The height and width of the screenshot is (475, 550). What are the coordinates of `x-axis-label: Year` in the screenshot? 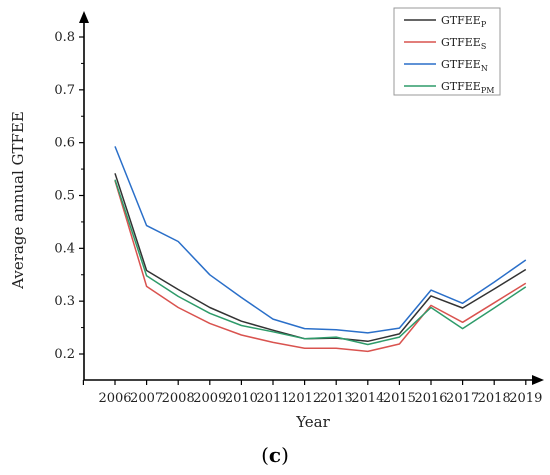 It's located at (312, 422).